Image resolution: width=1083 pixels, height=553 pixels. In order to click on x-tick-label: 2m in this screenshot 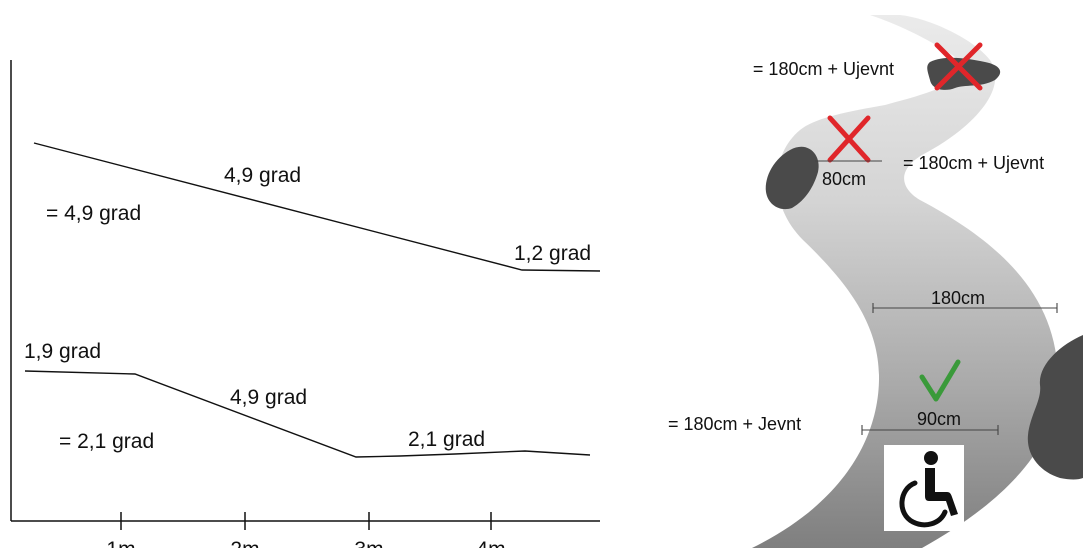, I will do `click(244, 543)`.